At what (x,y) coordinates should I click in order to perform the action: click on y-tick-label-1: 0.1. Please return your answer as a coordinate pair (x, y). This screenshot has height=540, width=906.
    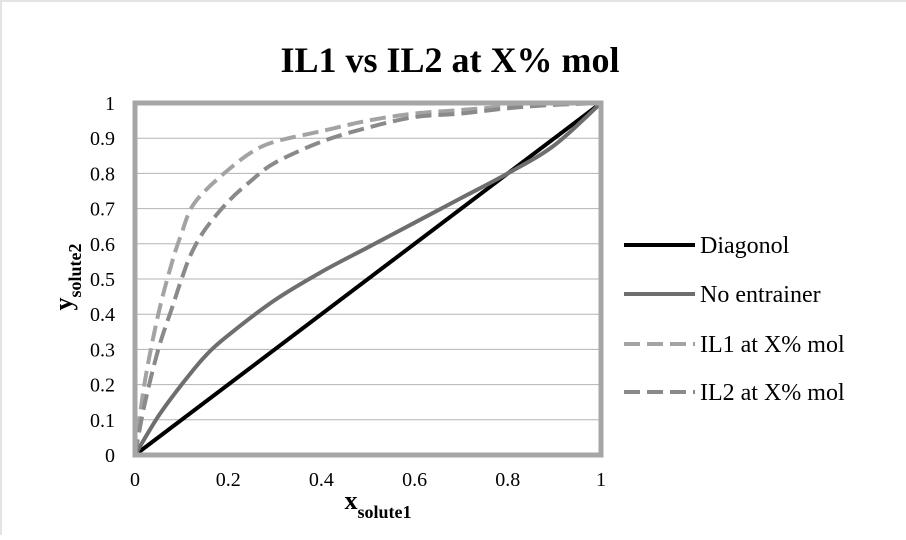
    Looking at the image, I should click on (102, 421).